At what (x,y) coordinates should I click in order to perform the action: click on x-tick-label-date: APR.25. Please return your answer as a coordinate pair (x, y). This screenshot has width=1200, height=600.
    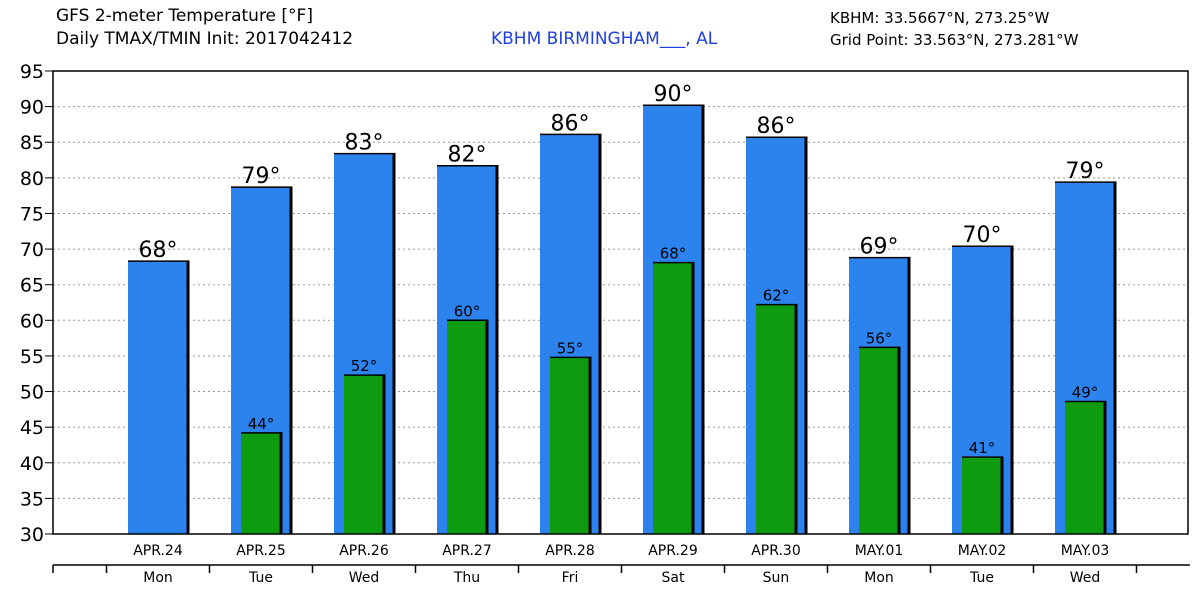
    Looking at the image, I should click on (261, 551).